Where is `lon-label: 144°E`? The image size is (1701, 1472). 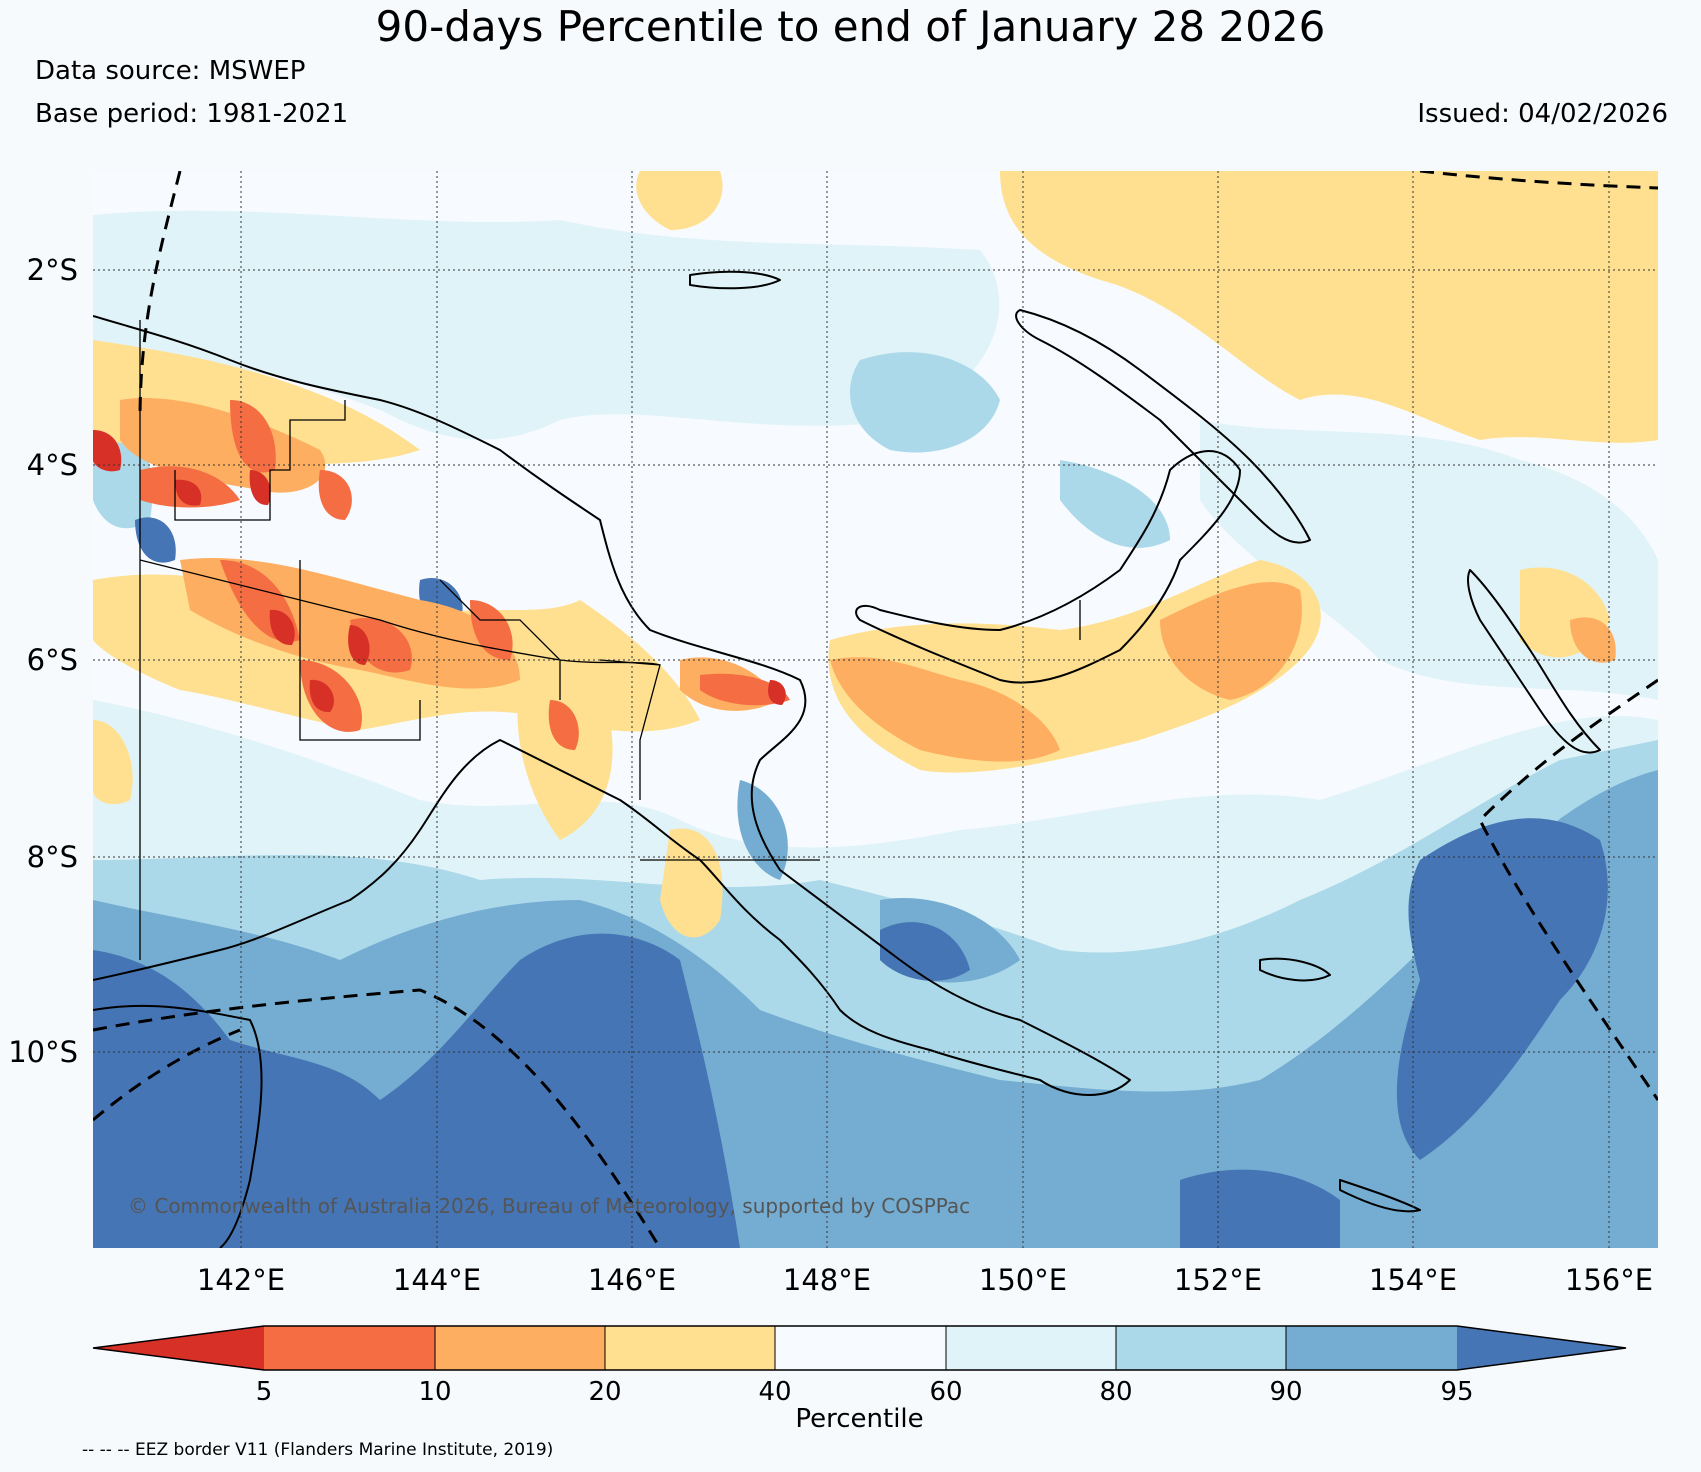 lon-label: 144°E is located at coordinates (437, 1280).